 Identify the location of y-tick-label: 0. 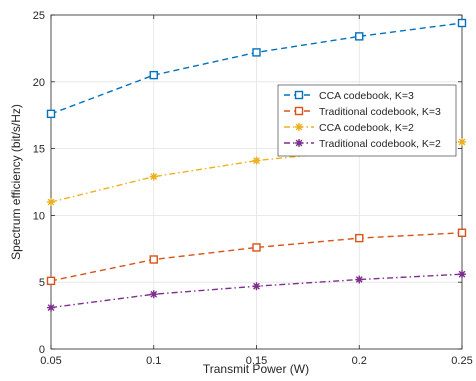
(42, 350).